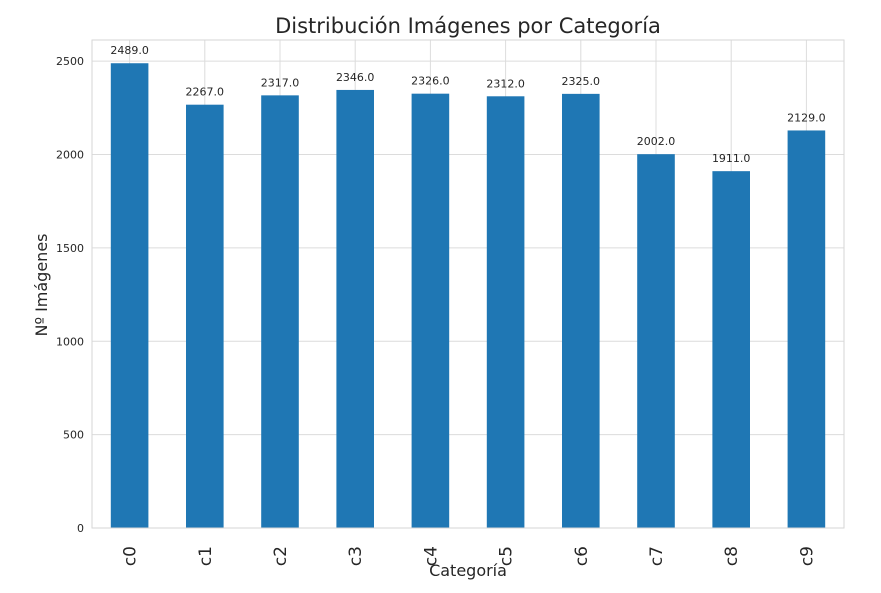 This screenshot has height=593, width=881. I want to click on bar-c0, so click(129, 295).